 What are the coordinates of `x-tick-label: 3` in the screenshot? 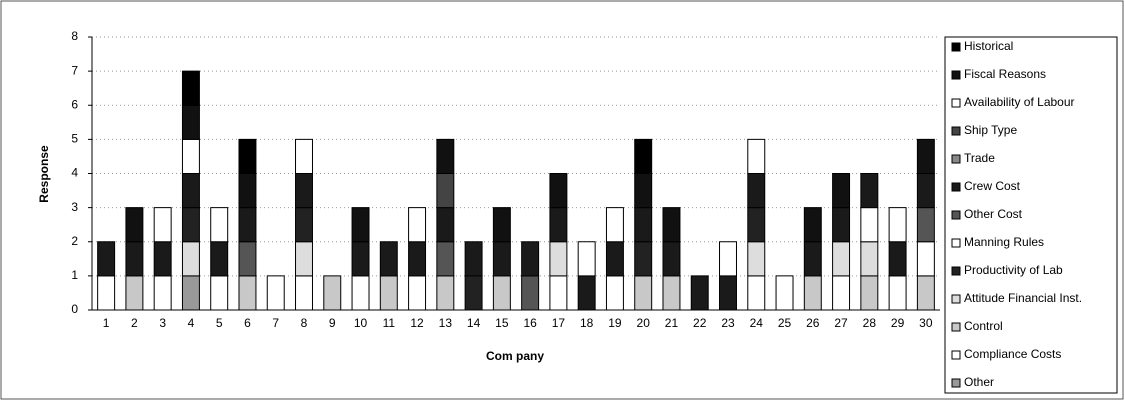 It's located at (162, 323).